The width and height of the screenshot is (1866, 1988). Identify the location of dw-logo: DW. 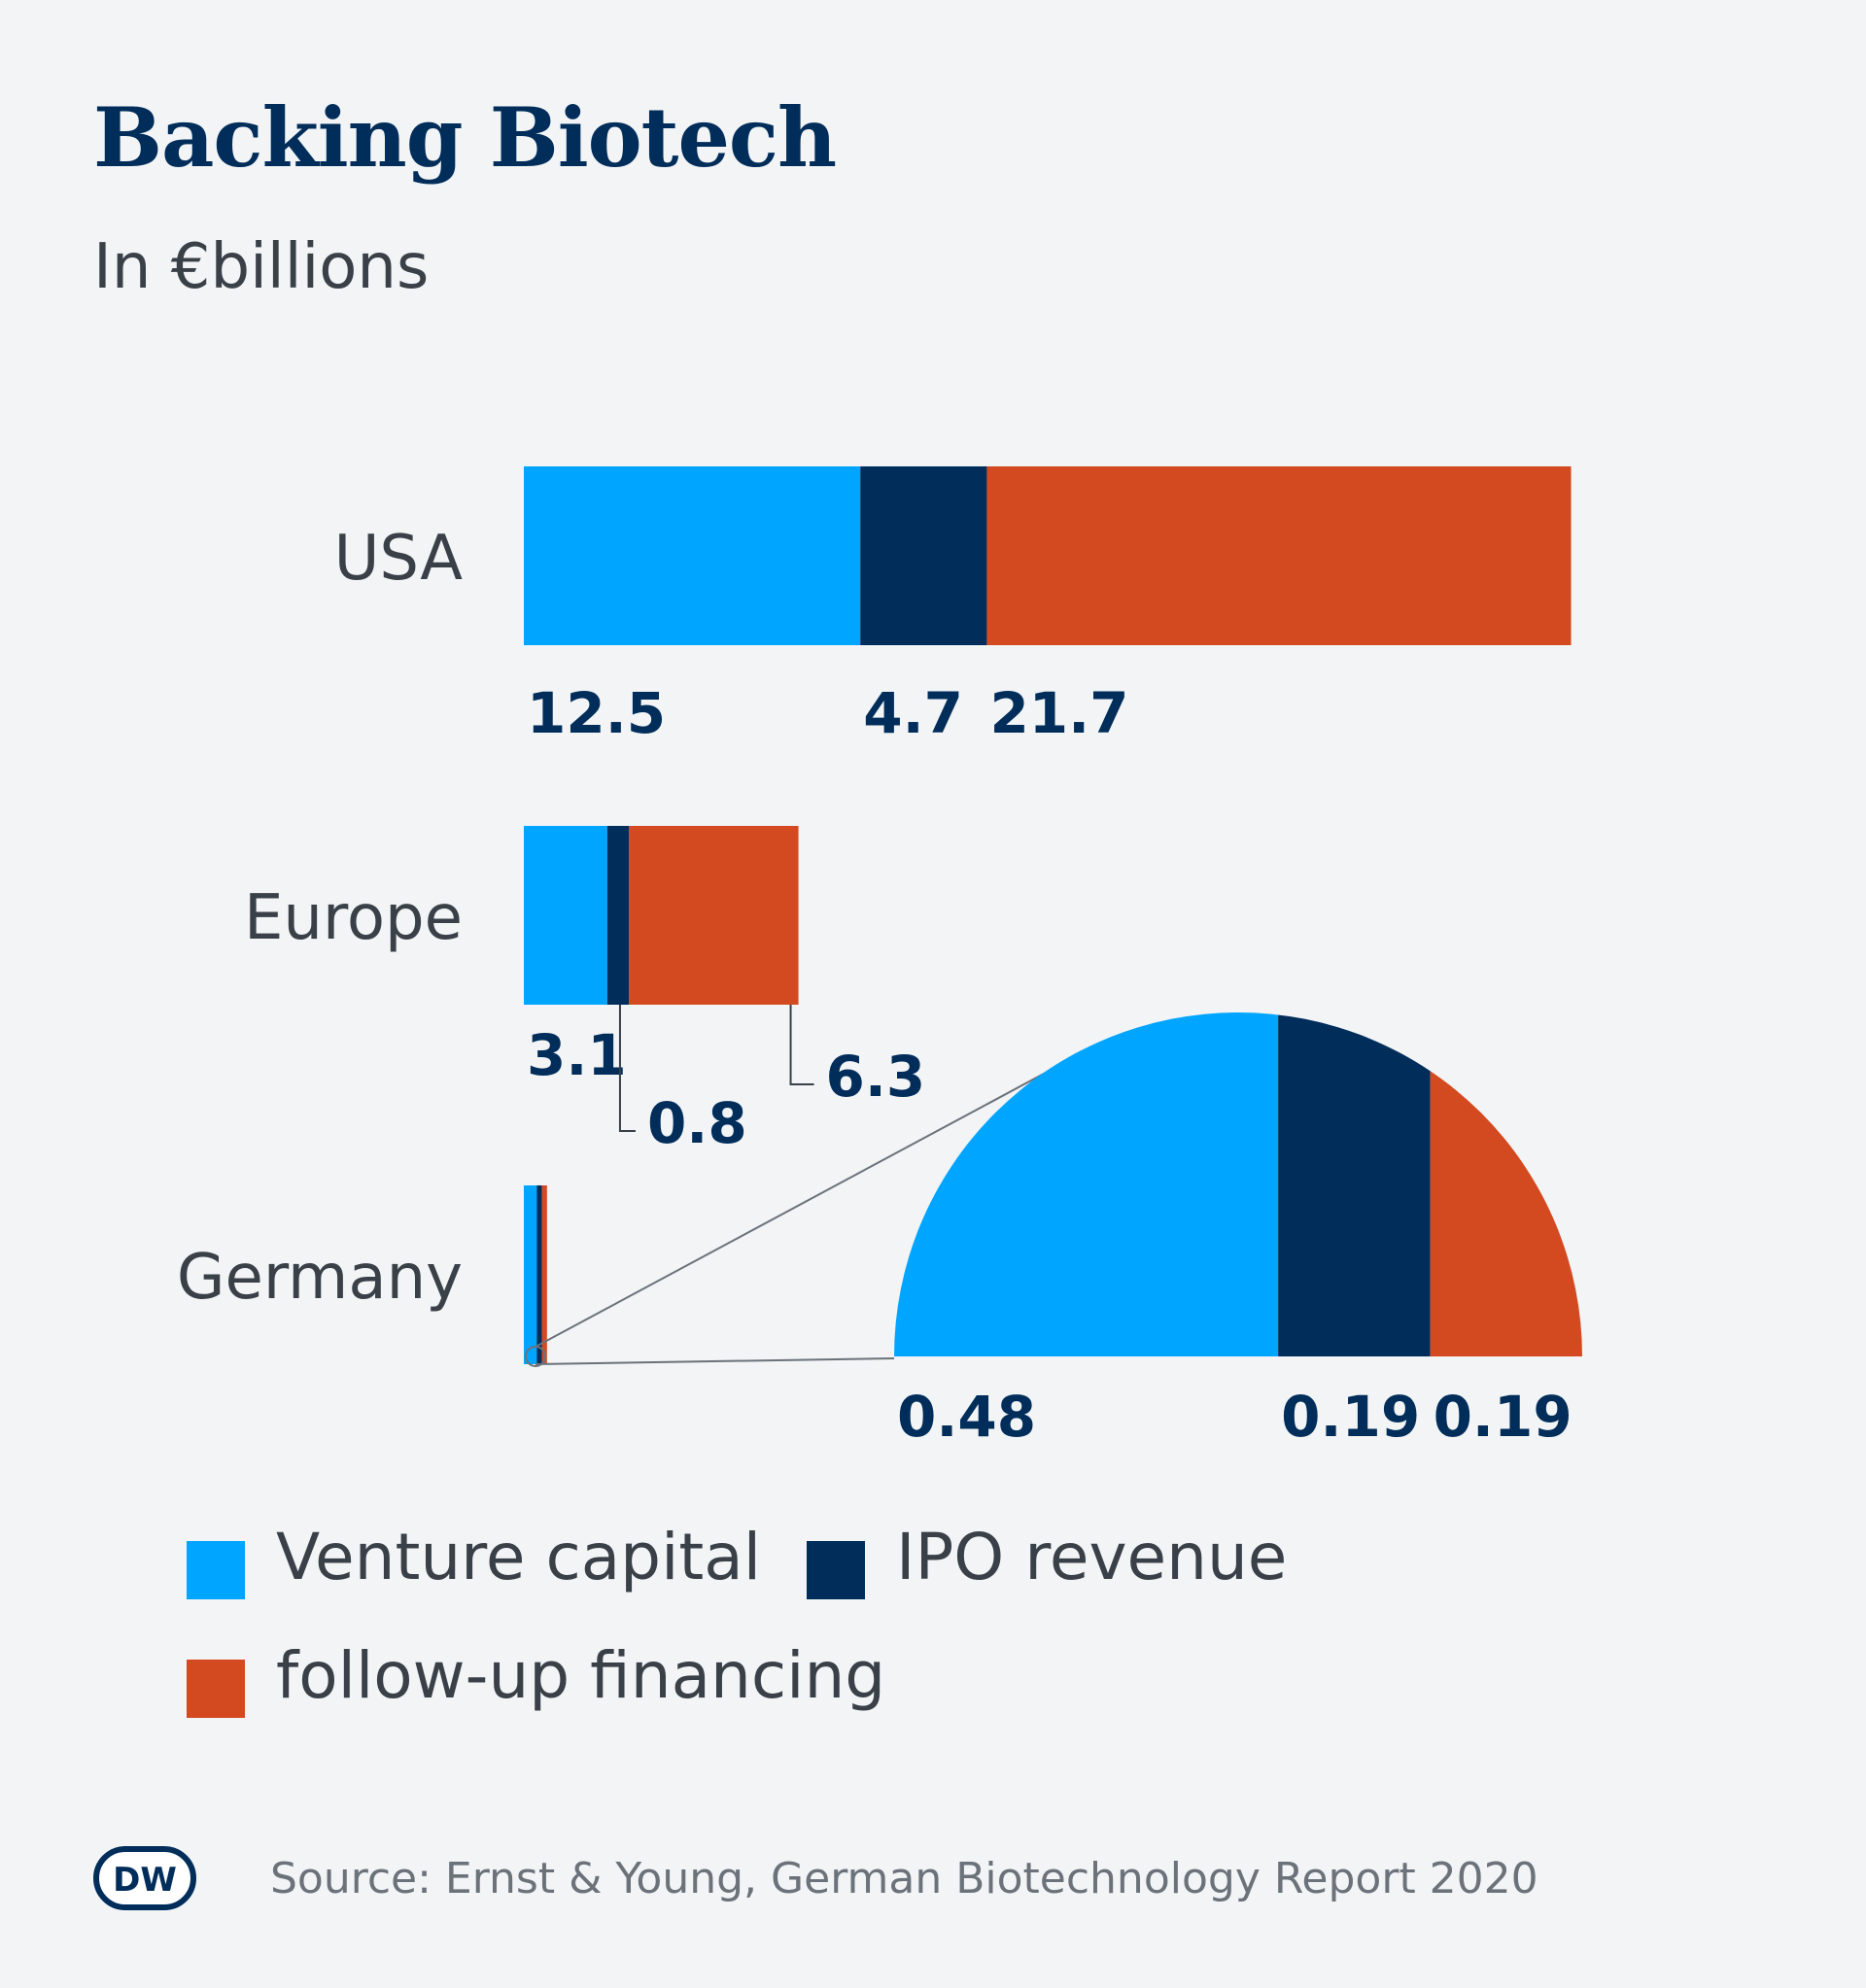
(144, 1878).